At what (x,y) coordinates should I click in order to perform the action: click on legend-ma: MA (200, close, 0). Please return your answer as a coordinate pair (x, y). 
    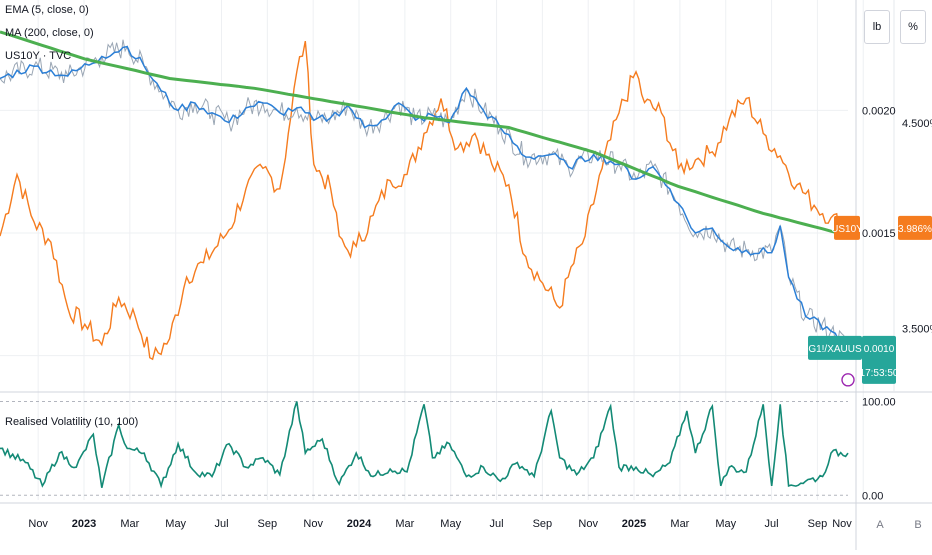
    Looking at the image, I should click on (49, 33).